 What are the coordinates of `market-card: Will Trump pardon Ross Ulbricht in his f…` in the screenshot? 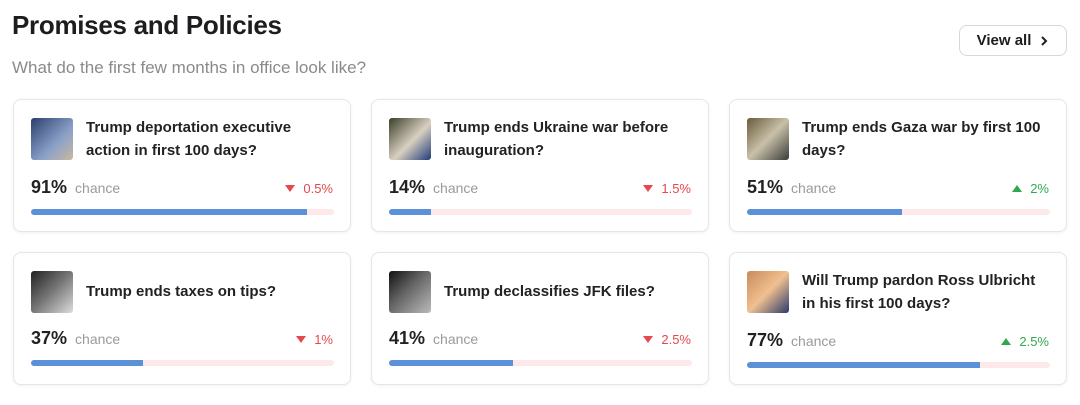 It's located at (898, 318).